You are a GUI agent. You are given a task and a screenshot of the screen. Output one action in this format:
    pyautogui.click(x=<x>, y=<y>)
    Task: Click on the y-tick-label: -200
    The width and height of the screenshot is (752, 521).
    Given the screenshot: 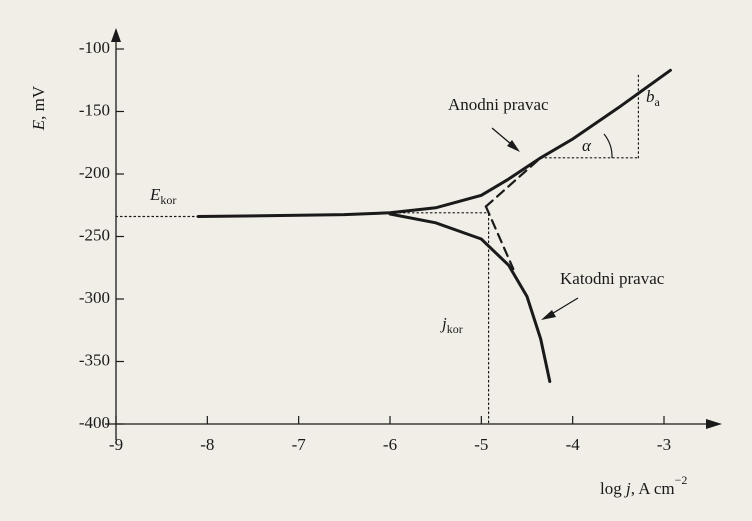 What is the action you would take?
    pyautogui.click(x=94, y=172)
    